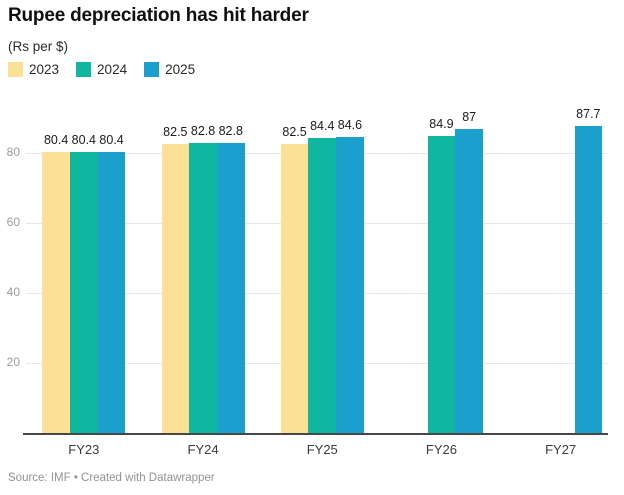 Image resolution: width=624 pixels, height=495 pixels. Describe the element at coordinates (315, 434) in the screenshot. I see `x-axis-line` at that location.